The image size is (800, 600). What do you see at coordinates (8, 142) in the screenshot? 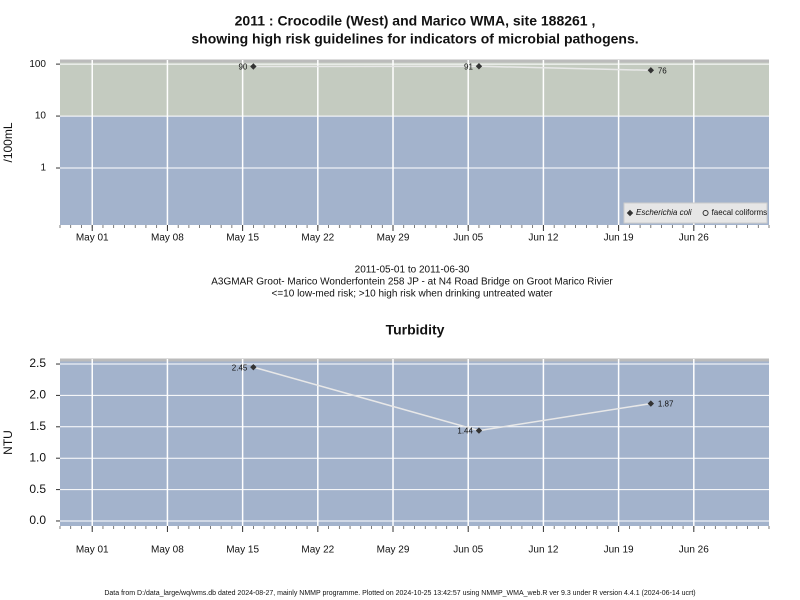
I see `y-axis-label: /100mL` at bounding box center [8, 142].